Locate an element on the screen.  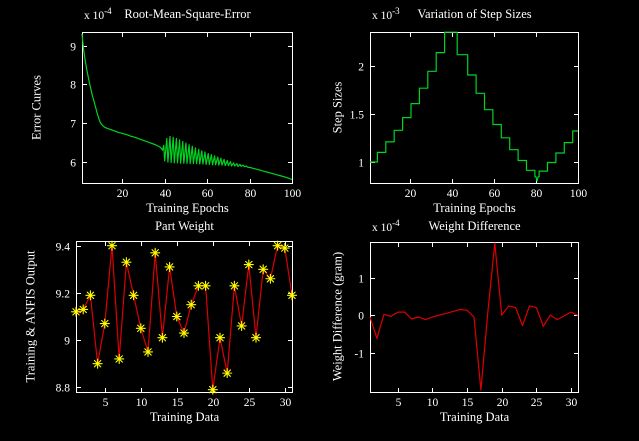
rmse-plot-area: 20 40 60 80 100 6 7 8 9 is located at coordinates (185, 116).